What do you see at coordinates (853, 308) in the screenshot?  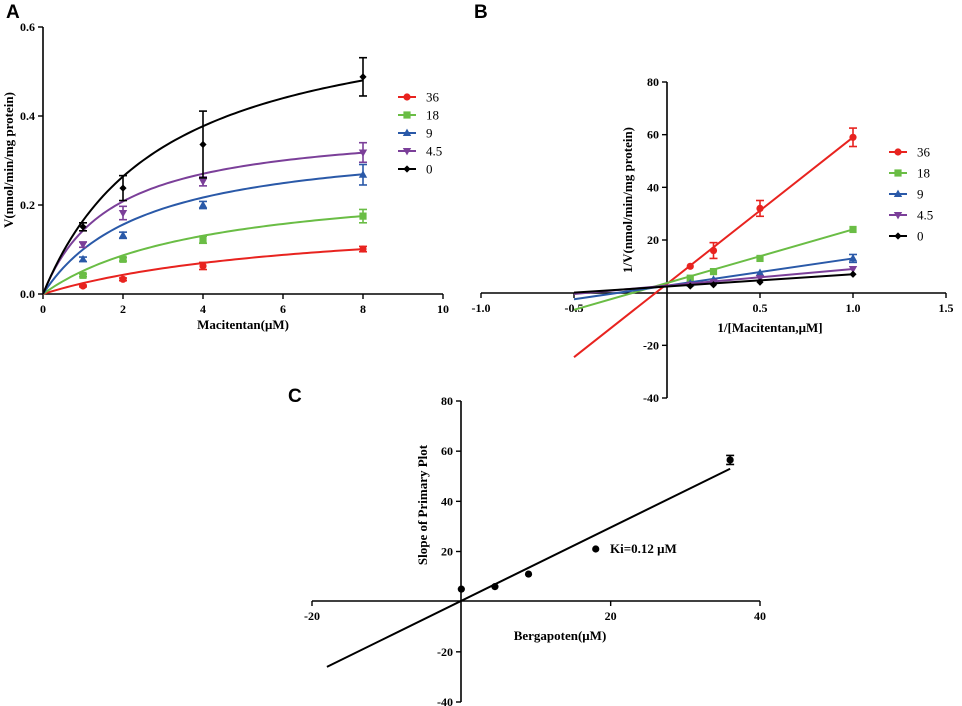 I see `panel-b-x-tick-label: 1.0` at bounding box center [853, 308].